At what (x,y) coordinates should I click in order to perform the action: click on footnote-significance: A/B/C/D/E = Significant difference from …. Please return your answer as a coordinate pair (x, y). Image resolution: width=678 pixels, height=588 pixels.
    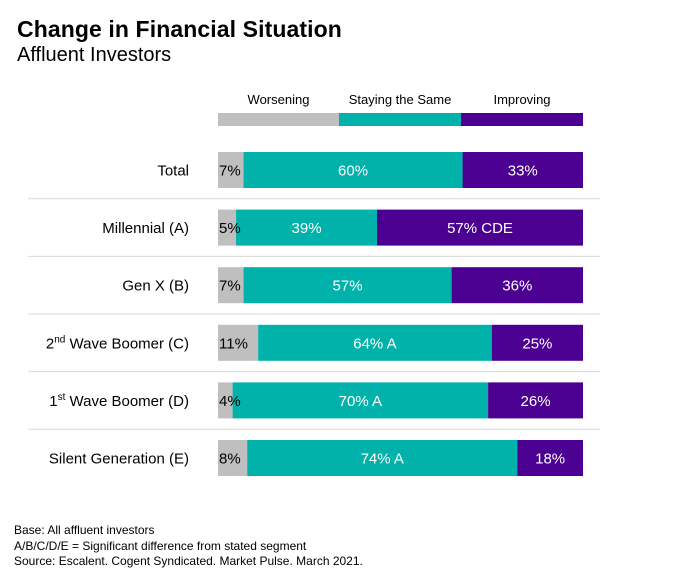
    Looking at the image, I should click on (160, 545).